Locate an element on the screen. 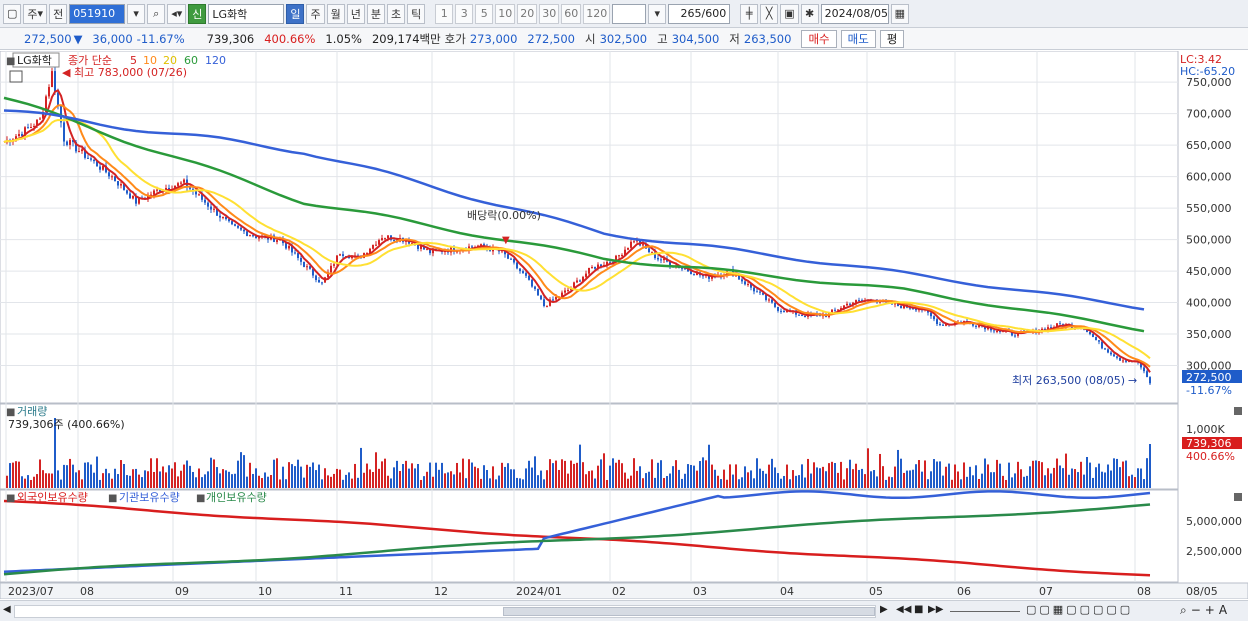 This screenshot has height=621, width=1248. period-week: 주 is located at coordinates (315, 13).